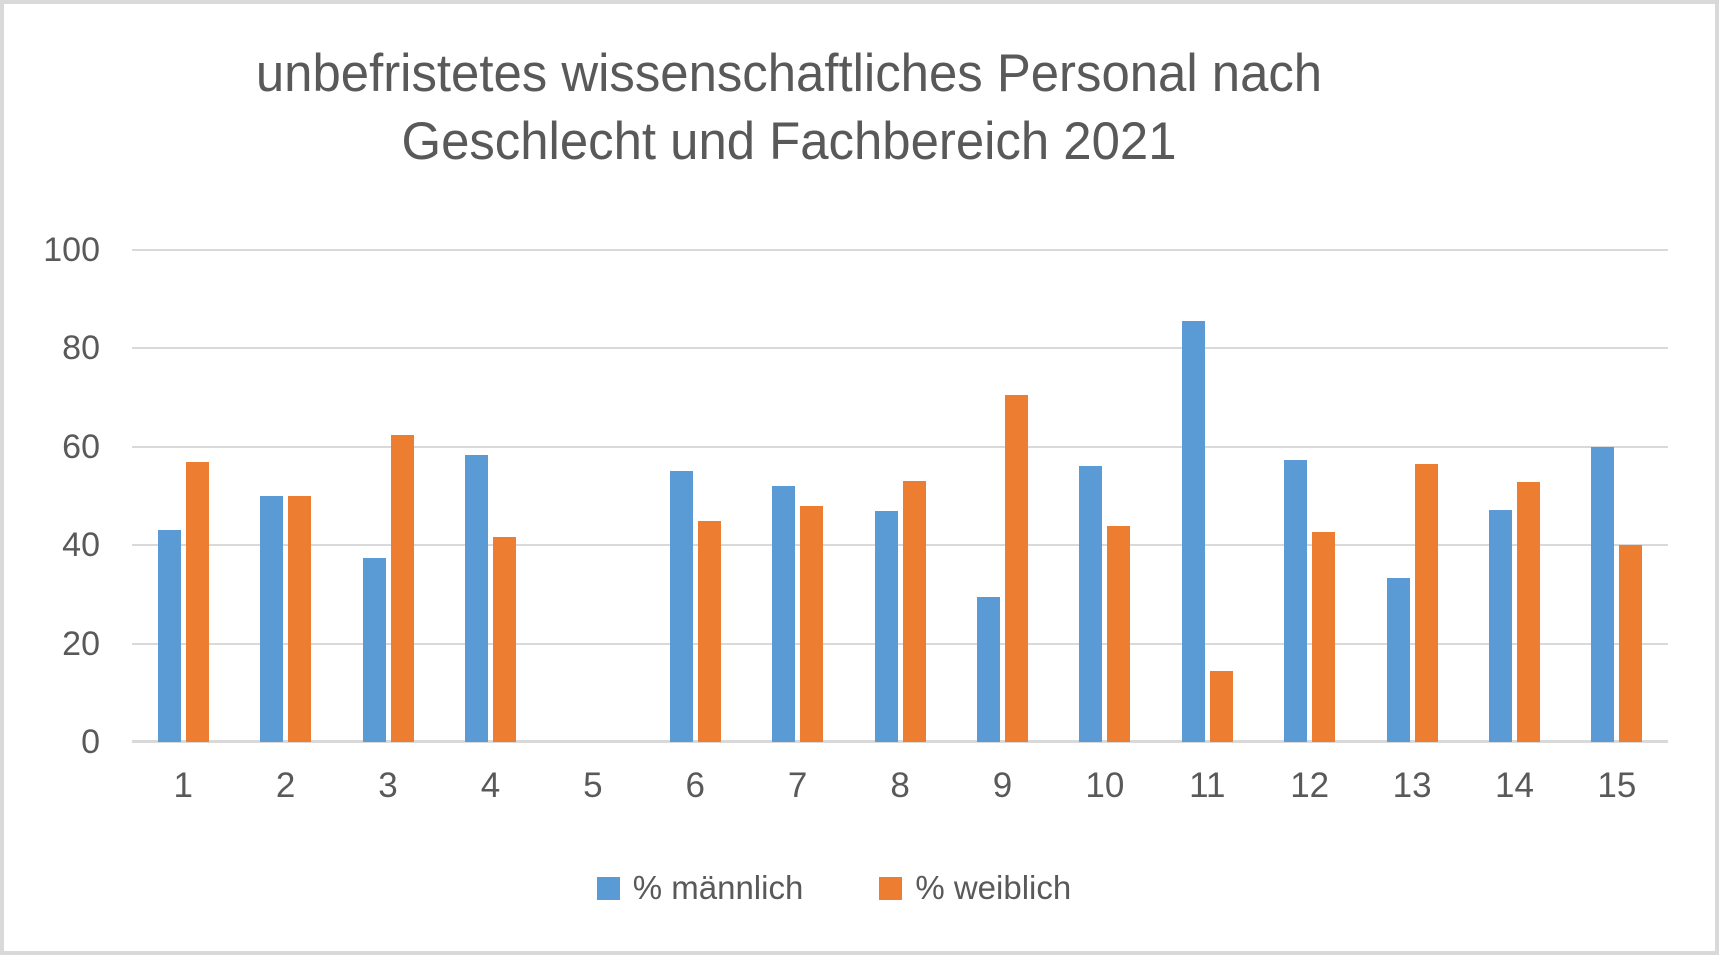 The width and height of the screenshot is (1719, 955). Describe the element at coordinates (593, 785) in the screenshot. I see `x-axis-label-5: 5` at that location.